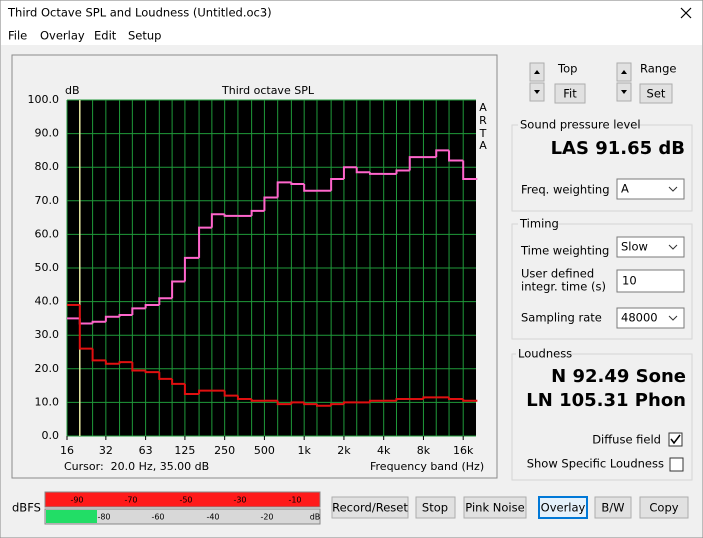 The width and height of the screenshot is (703, 538). What do you see at coordinates (673, 318) in the screenshot?
I see `dropdown-arrow` at bounding box center [673, 318].